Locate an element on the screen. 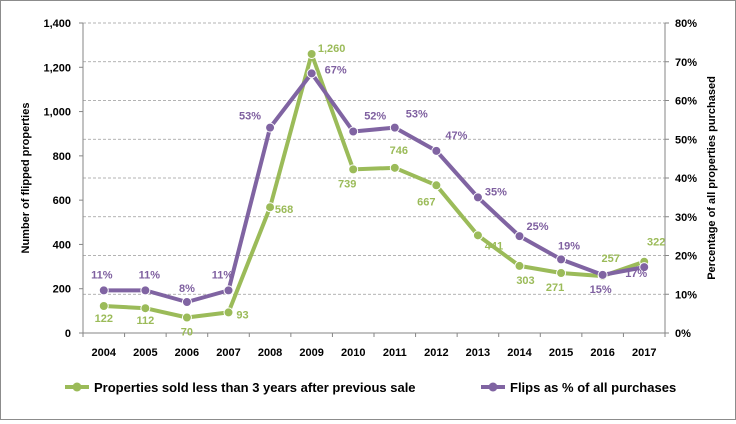 The width and height of the screenshot is (736, 424). data-label-properties-sold: 322 is located at coordinates (656, 243).